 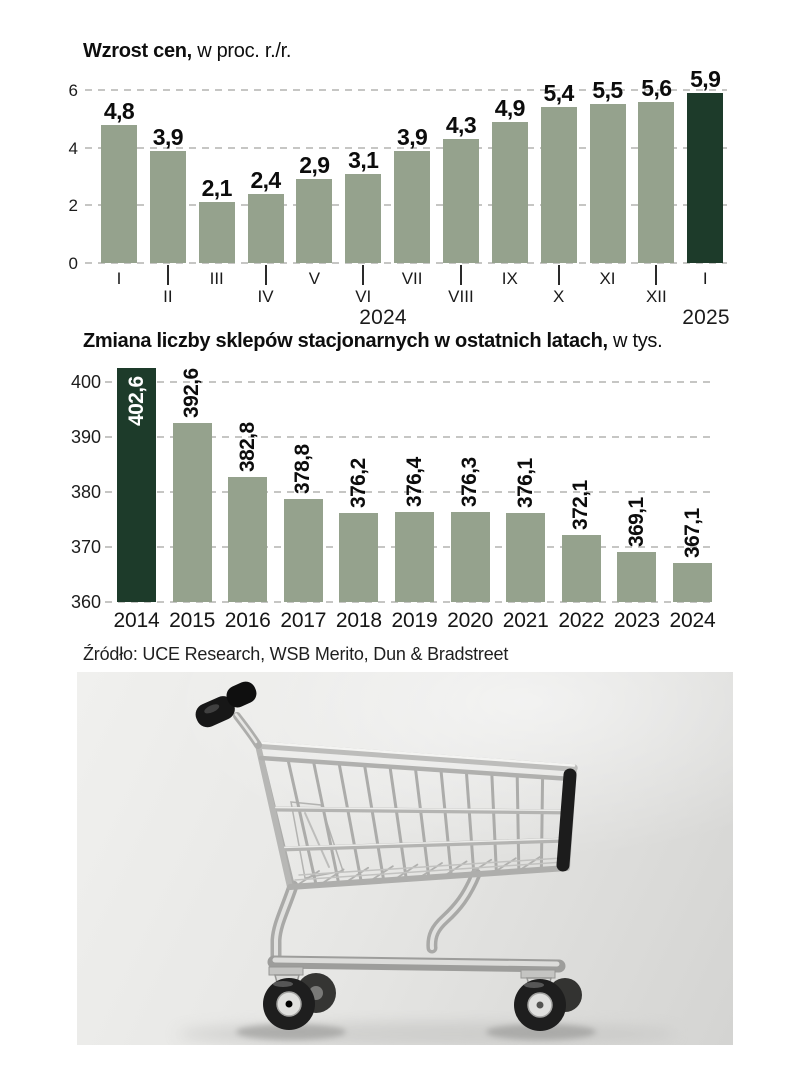 I want to click on bar-value-label-rotated: 376,1, so click(x=525, y=483).